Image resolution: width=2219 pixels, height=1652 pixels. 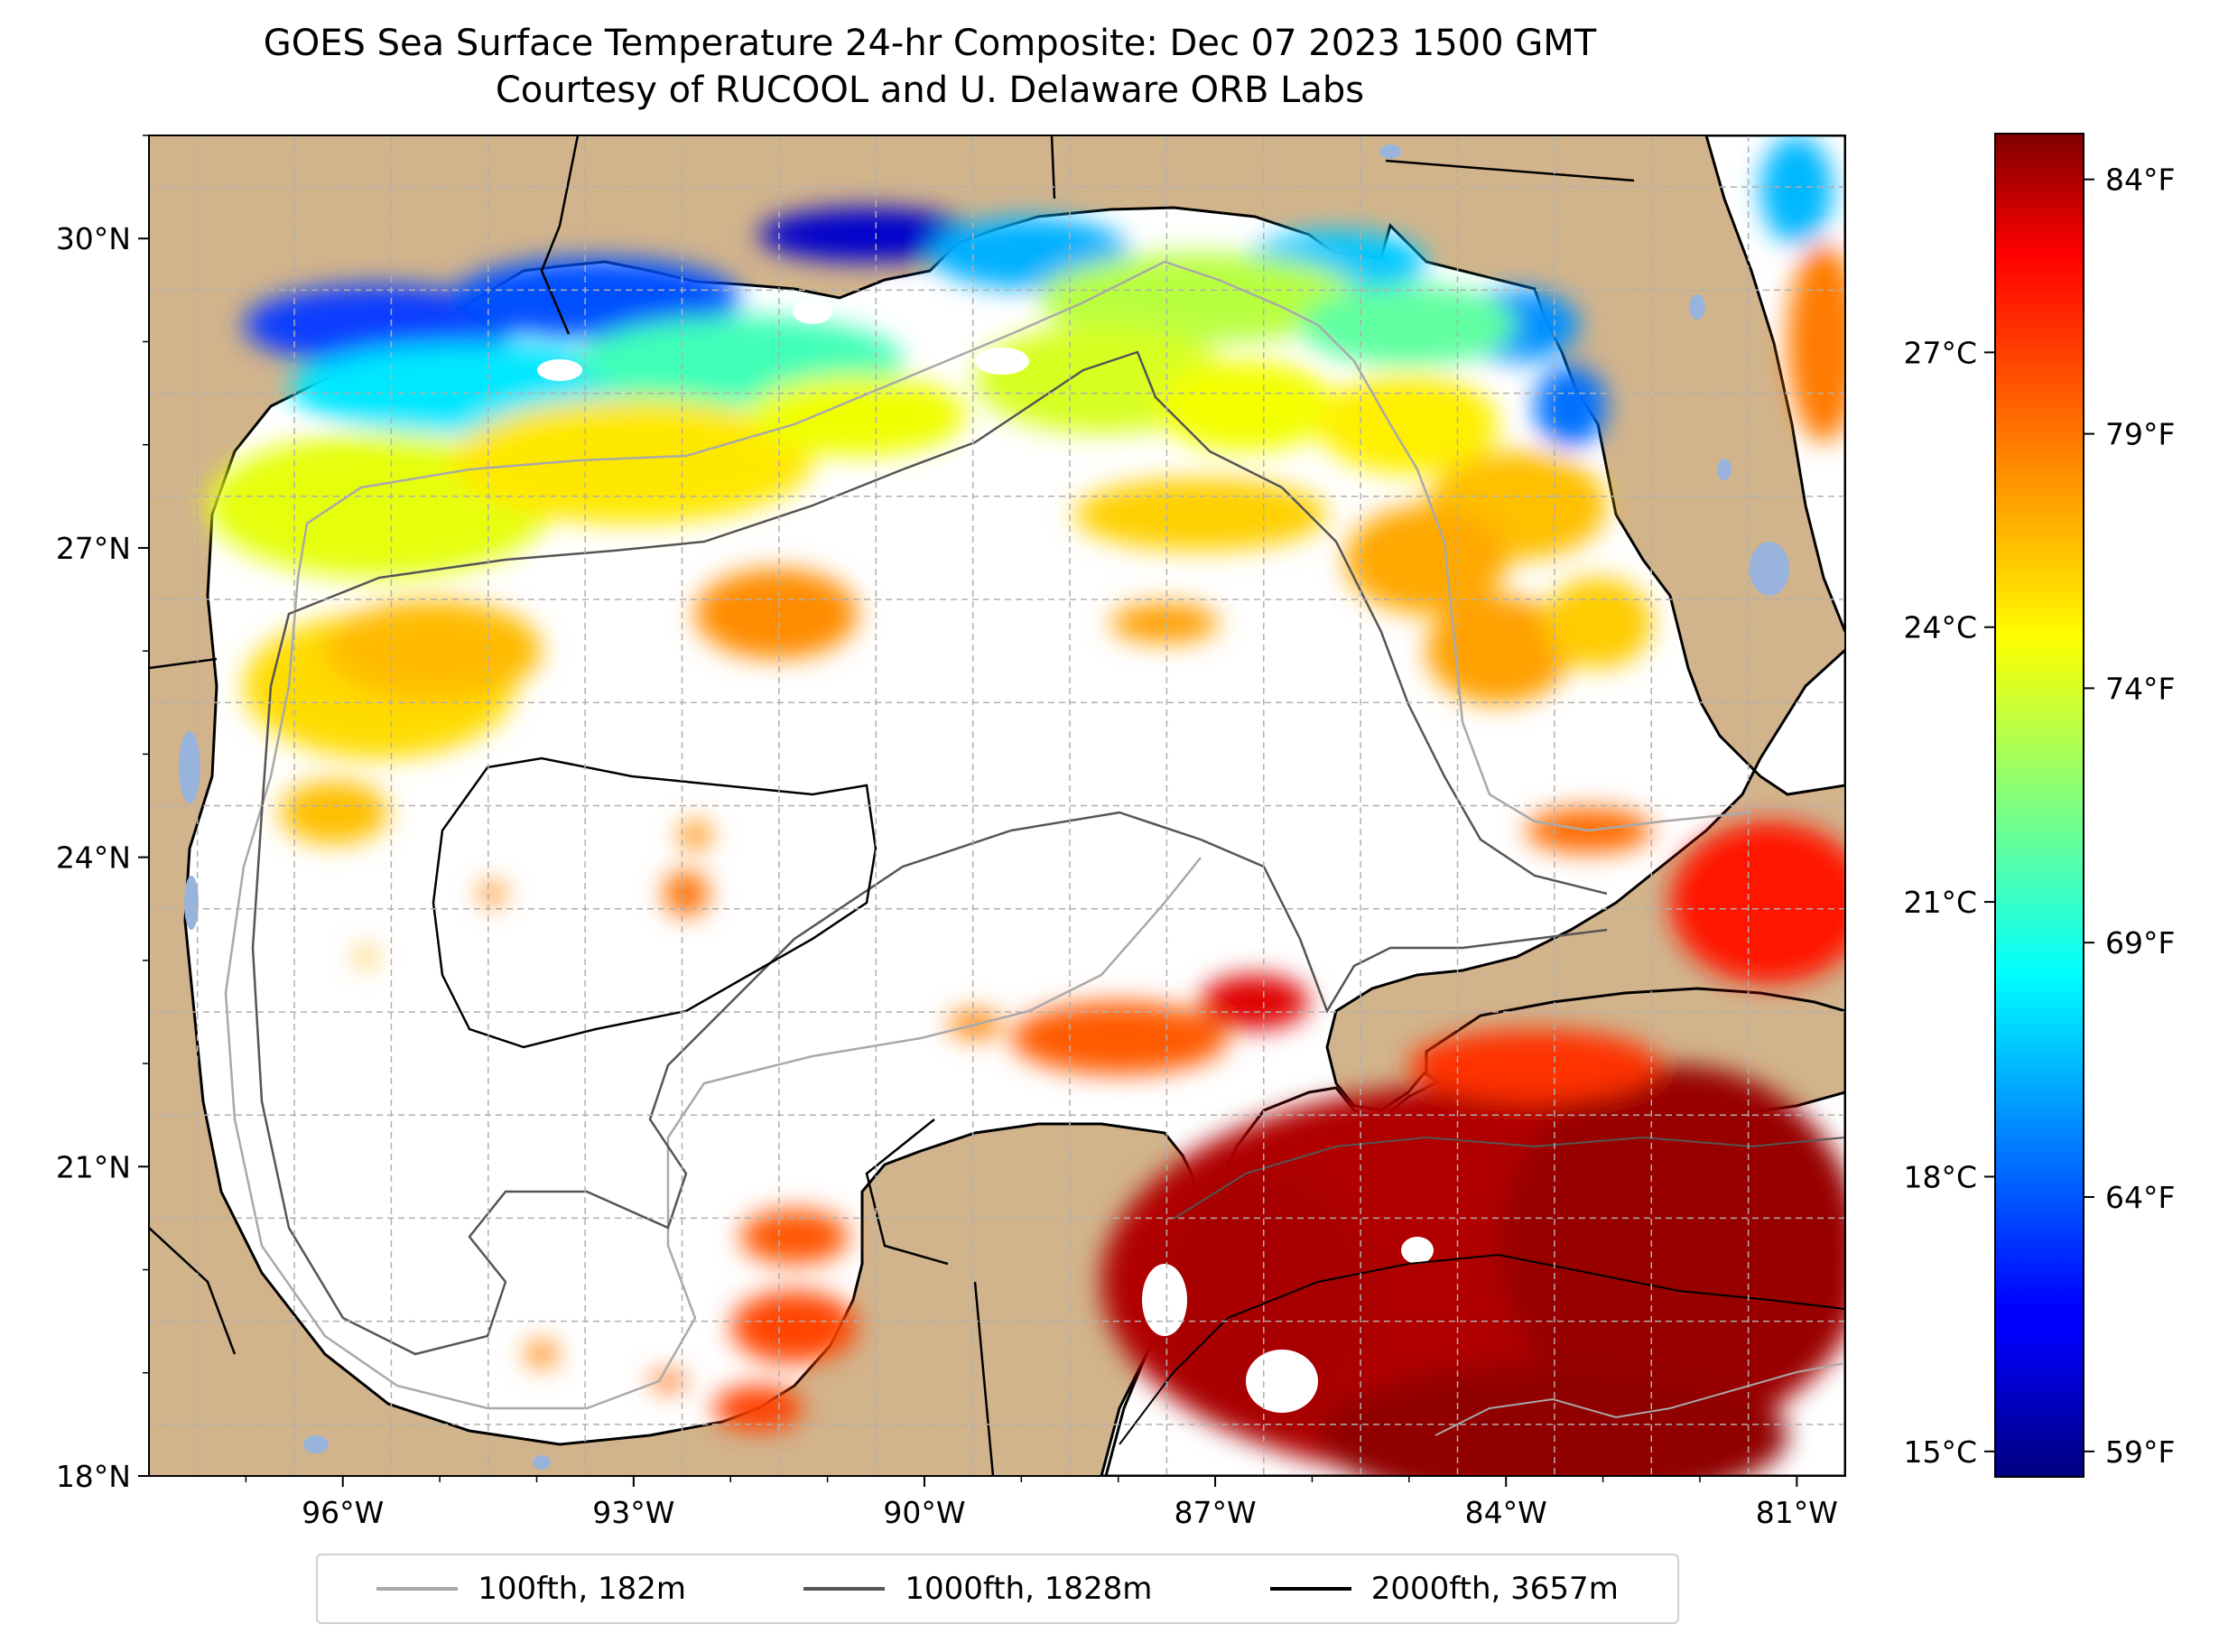 I want to click on legend-item-1000fth: 1000fth, 1828m, so click(x=977, y=1589).